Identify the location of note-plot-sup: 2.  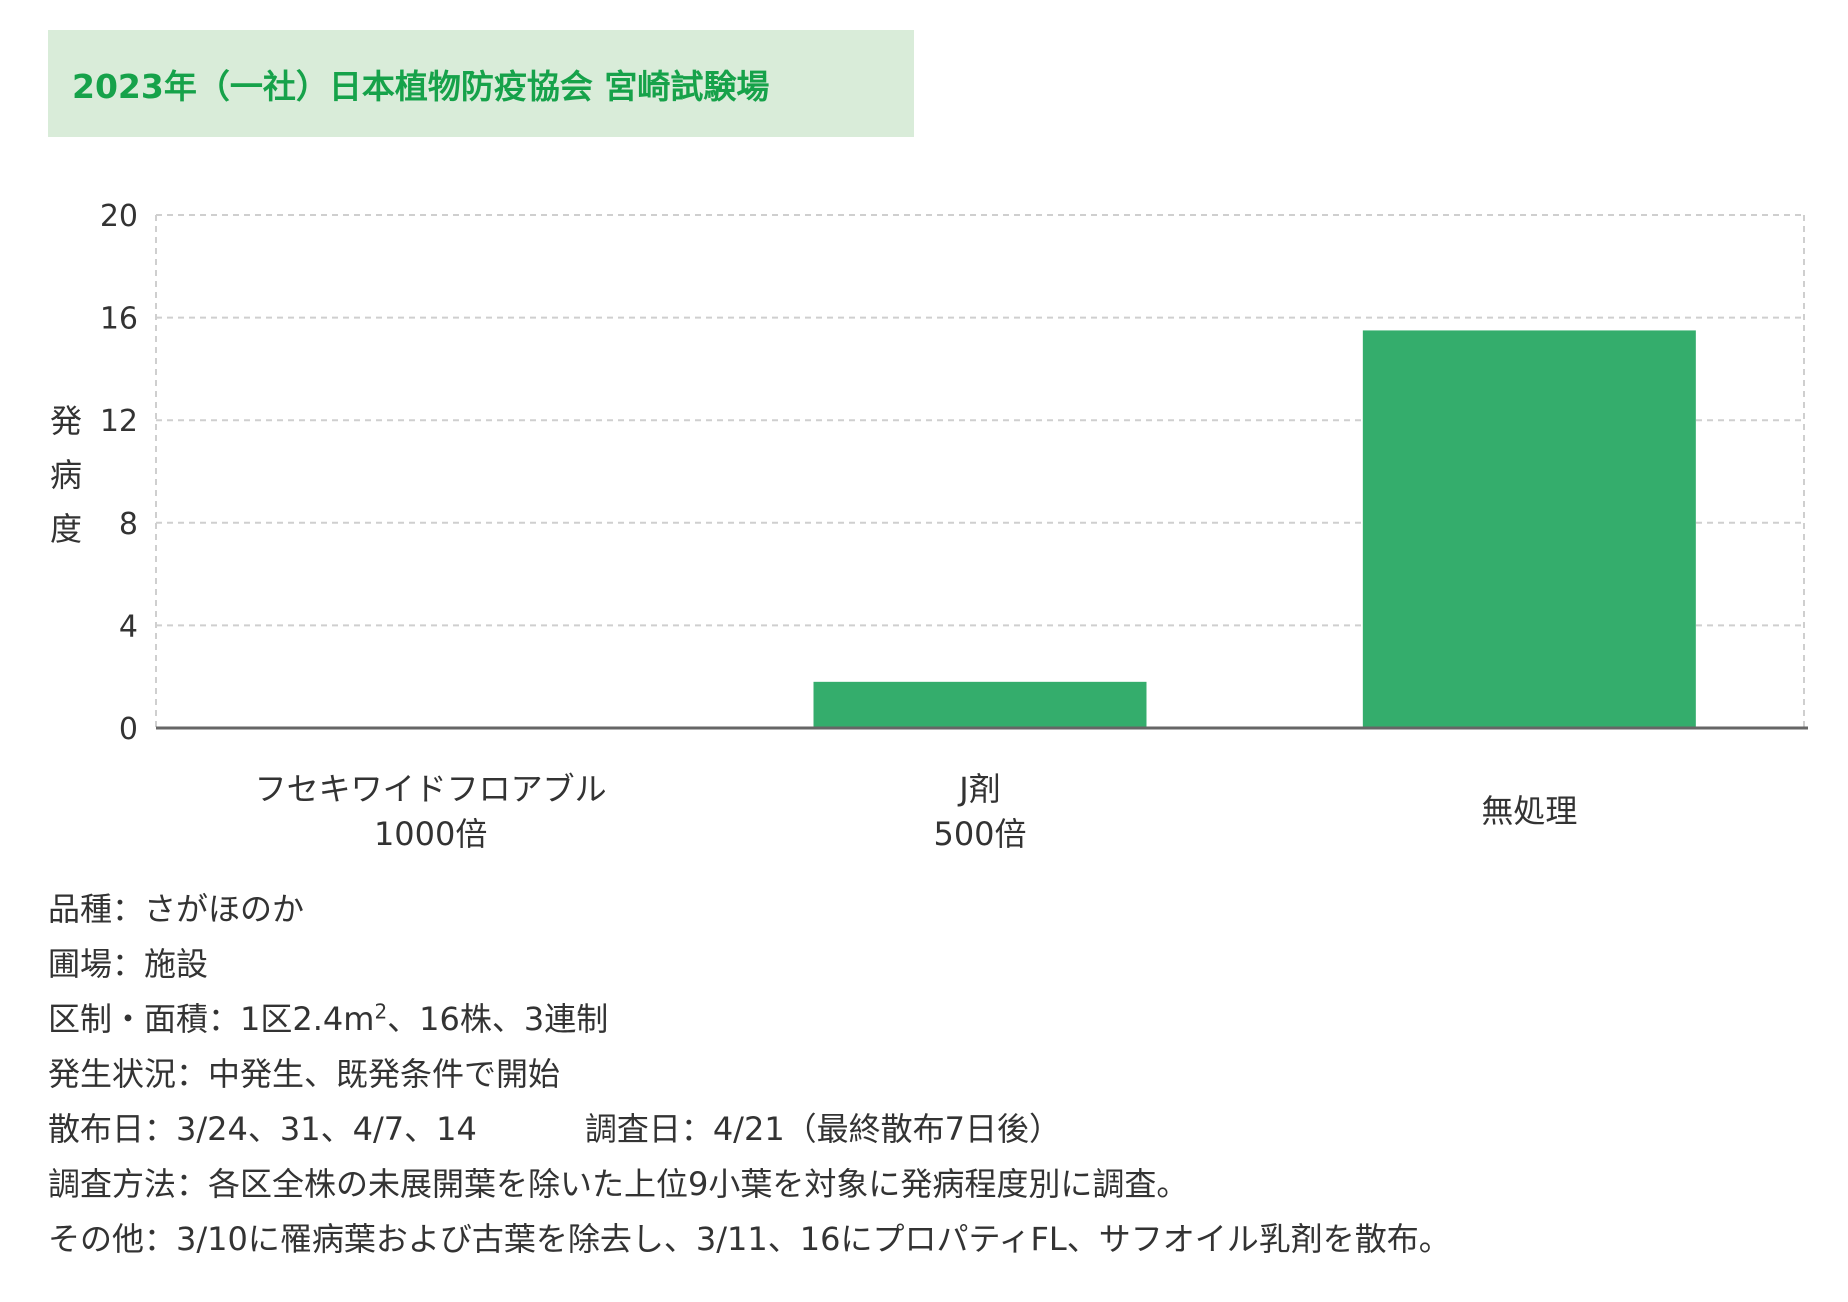
(381, 1011).